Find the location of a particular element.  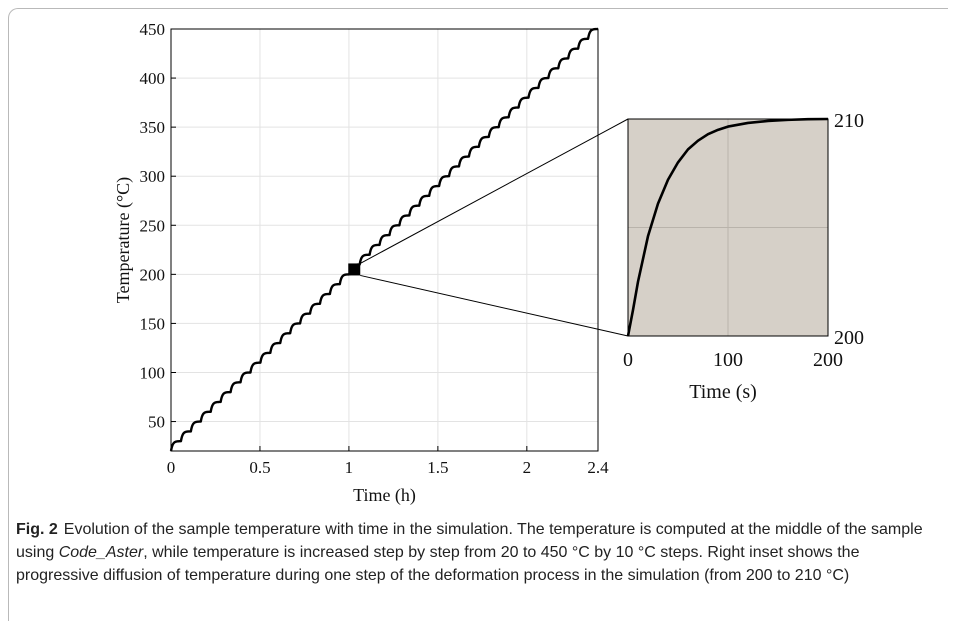

zoom-connectors is located at coordinates (494, 227).